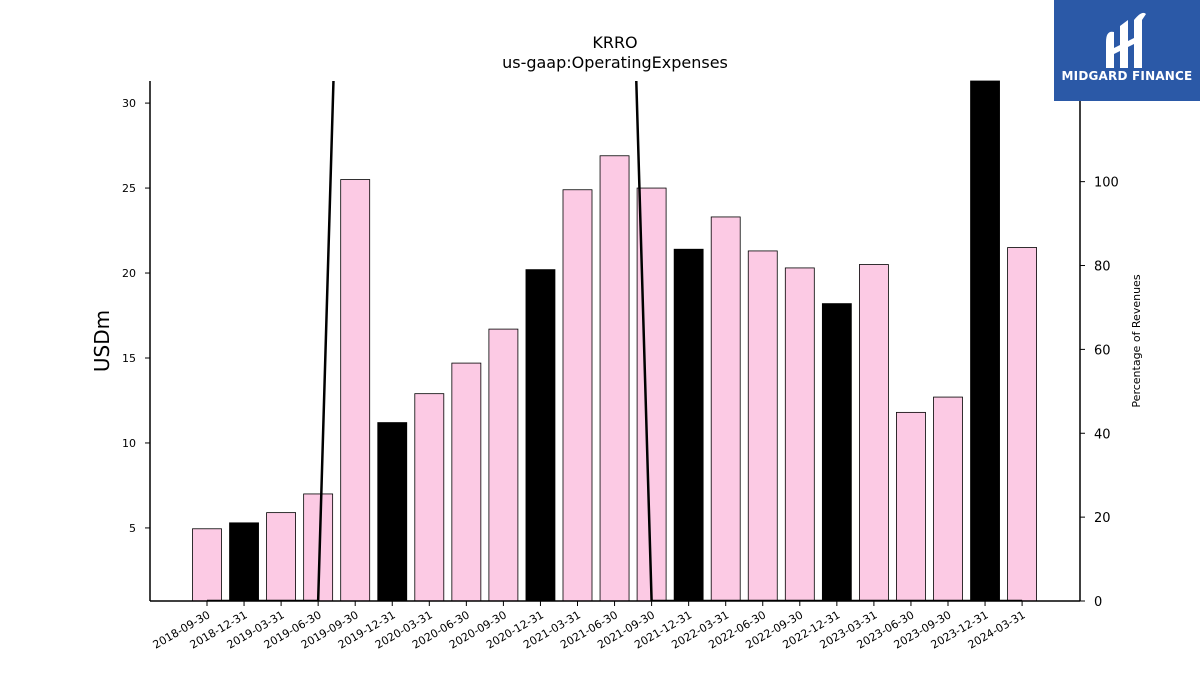  I want to click on midgard-finance-logo: MIDGARD FINANCE, so click(1127, 50).